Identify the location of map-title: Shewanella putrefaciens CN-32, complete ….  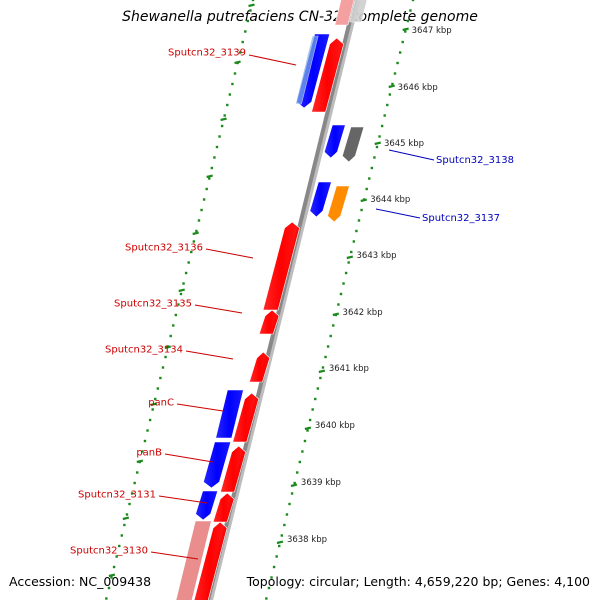
(300, 17).